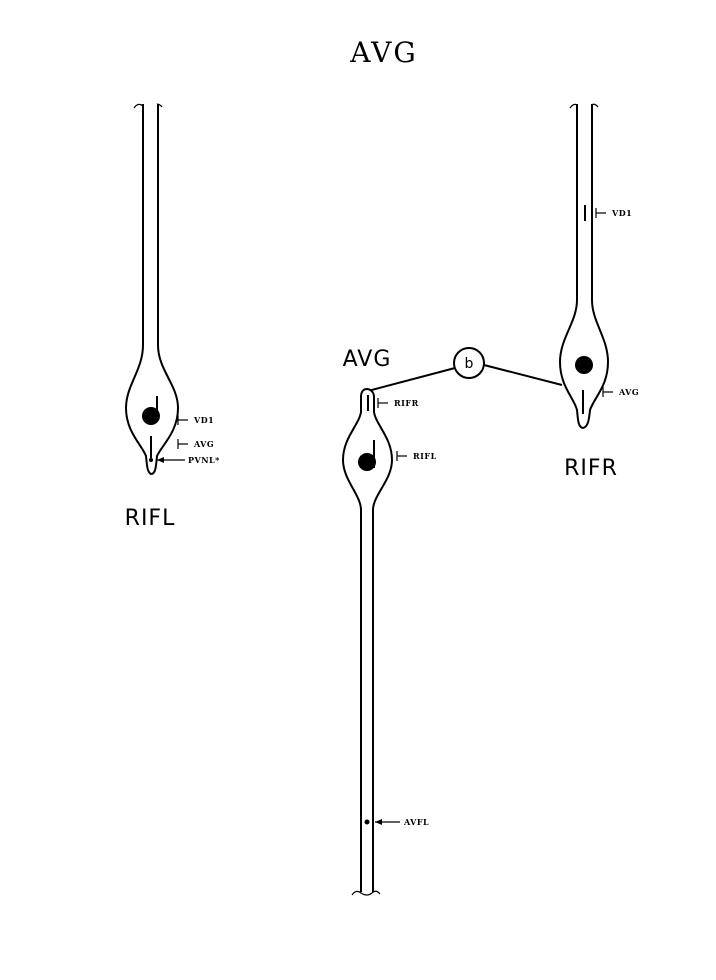 This screenshot has width=716, height=980. I want to click on avg-nucleus, so click(367, 462).